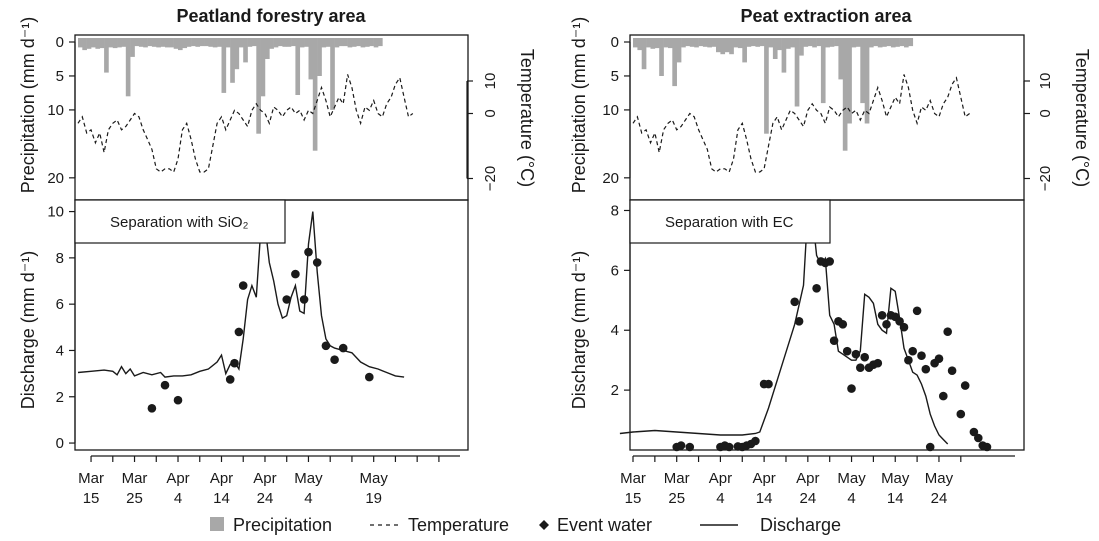 The image size is (1099, 541). Describe the element at coordinates (784, 327) in the screenshot. I see `discharge-line` at that location.